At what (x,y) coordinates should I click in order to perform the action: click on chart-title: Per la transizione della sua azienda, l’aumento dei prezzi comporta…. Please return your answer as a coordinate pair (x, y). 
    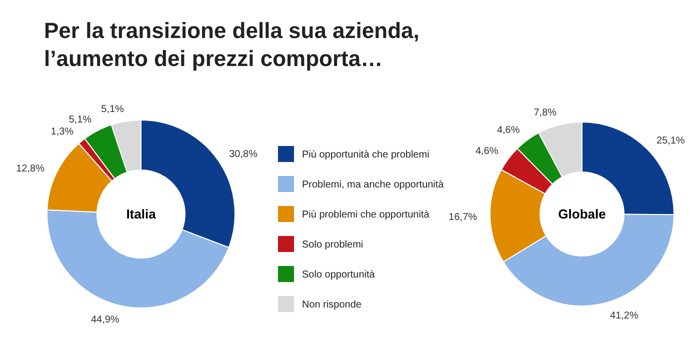
    Looking at the image, I should click on (232, 44).